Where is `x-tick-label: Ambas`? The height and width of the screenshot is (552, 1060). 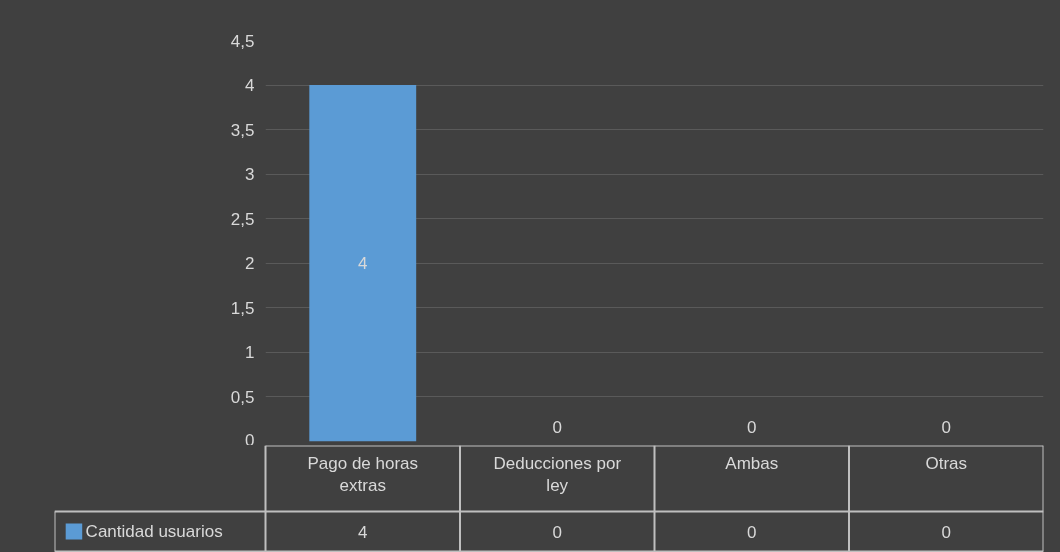 x-tick-label: Ambas is located at coordinates (752, 463).